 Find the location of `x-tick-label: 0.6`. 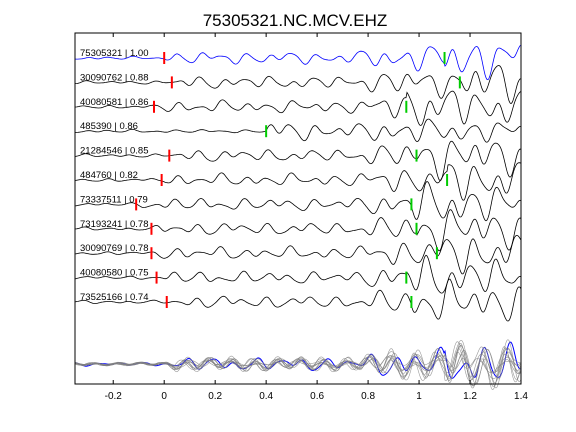

x-tick-label: 0.6 is located at coordinates (317, 396).